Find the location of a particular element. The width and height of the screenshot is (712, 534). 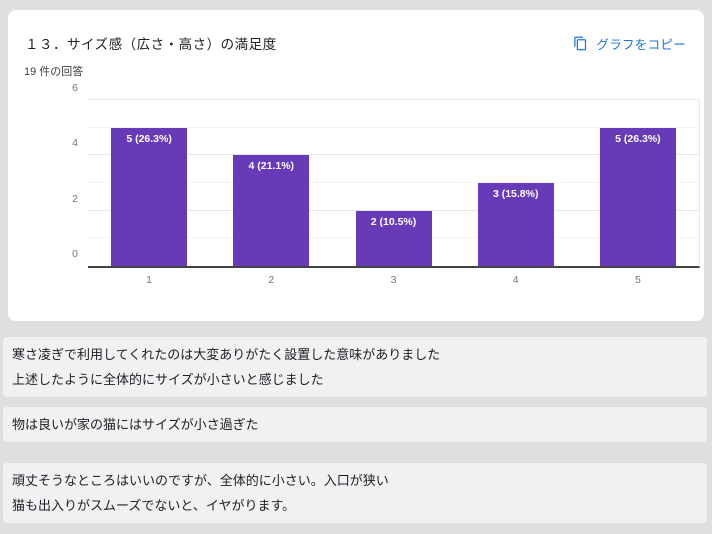

bar-group: 5 (26.3%) 5 is located at coordinates (638, 193).